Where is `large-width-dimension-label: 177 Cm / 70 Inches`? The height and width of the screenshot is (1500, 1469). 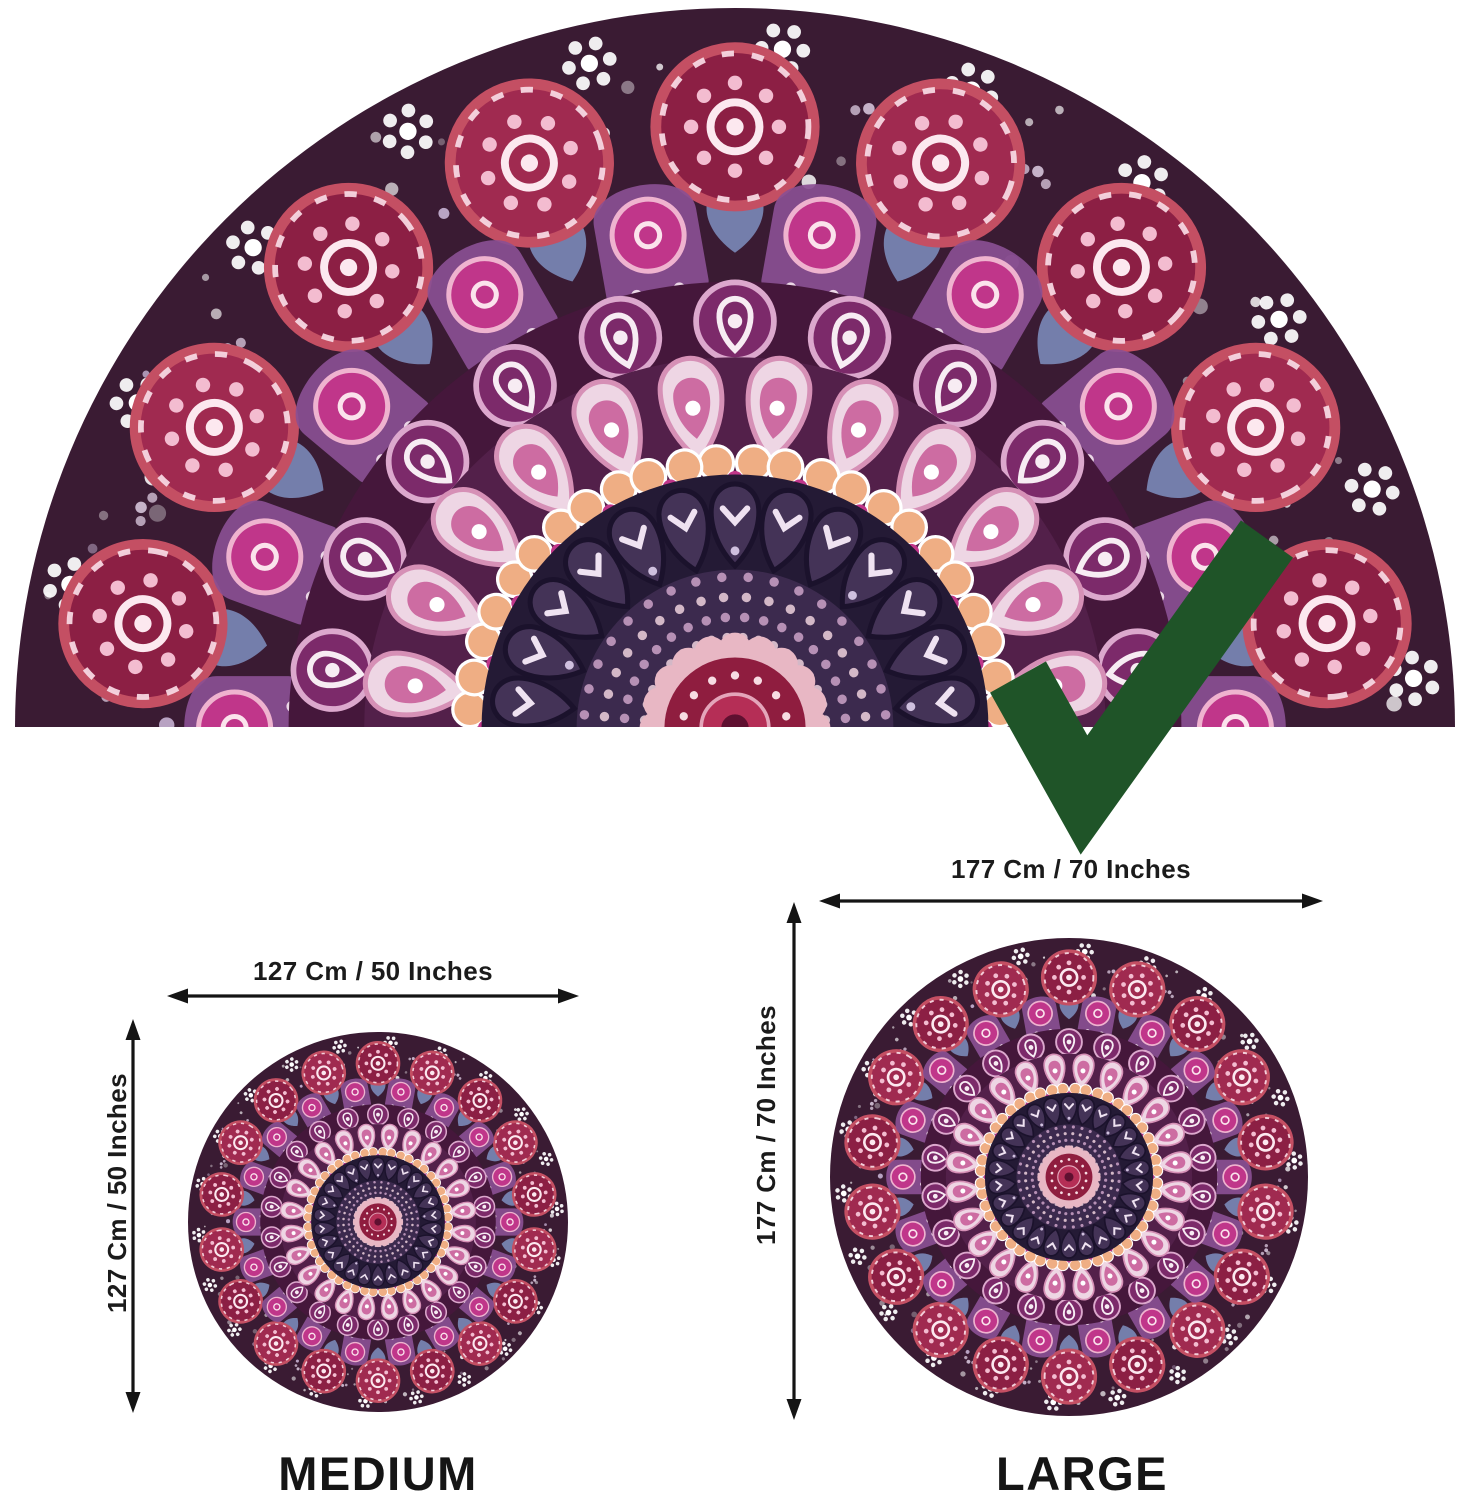 large-width-dimension-label: 177 Cm / 70 Inches is located at coordinates (1071, 869).